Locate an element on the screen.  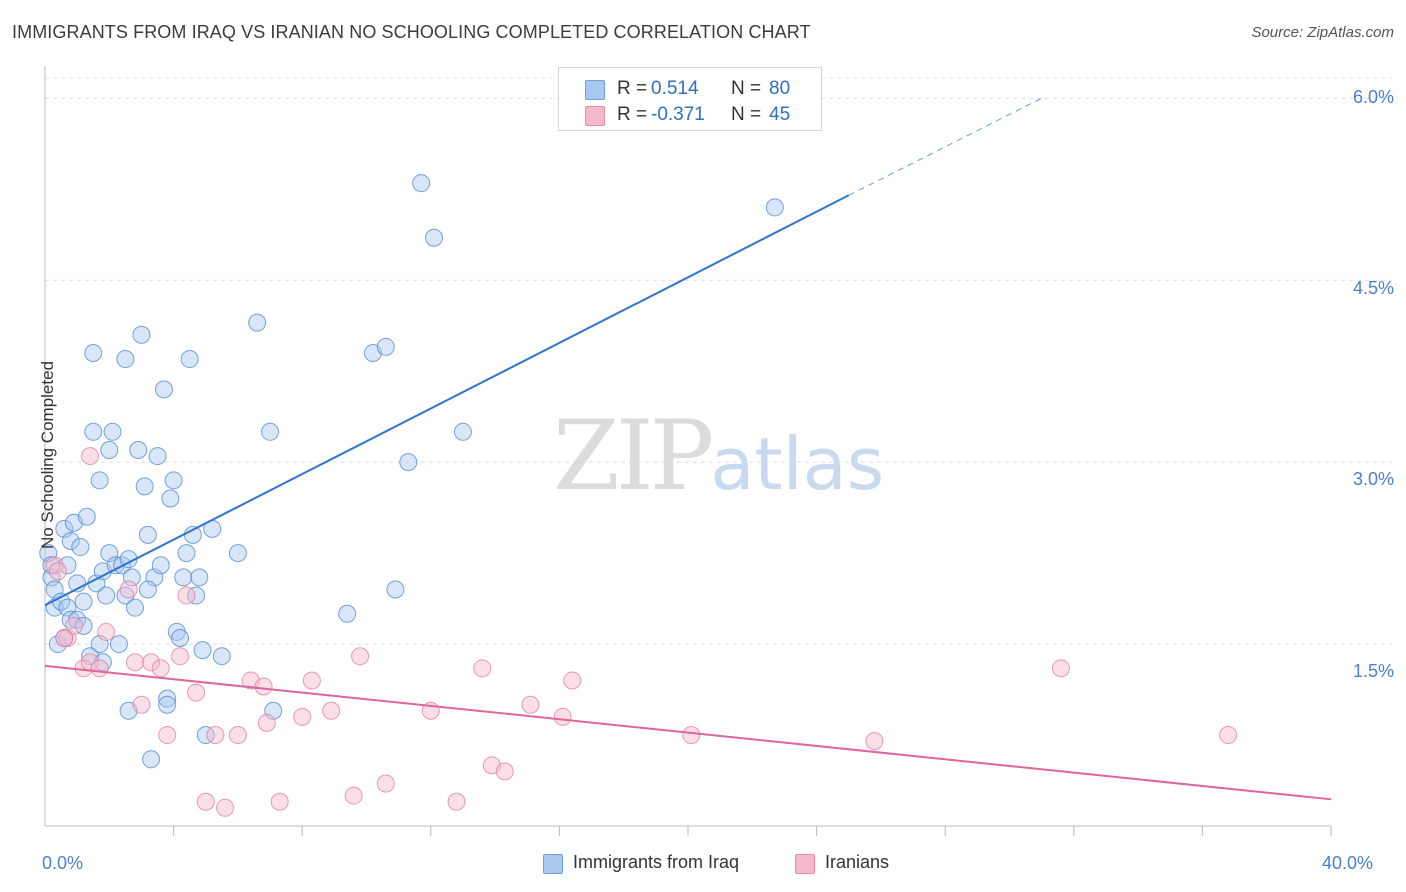
source-label: Source: ZipAtlas.com is located at coordinates (1322, 32).